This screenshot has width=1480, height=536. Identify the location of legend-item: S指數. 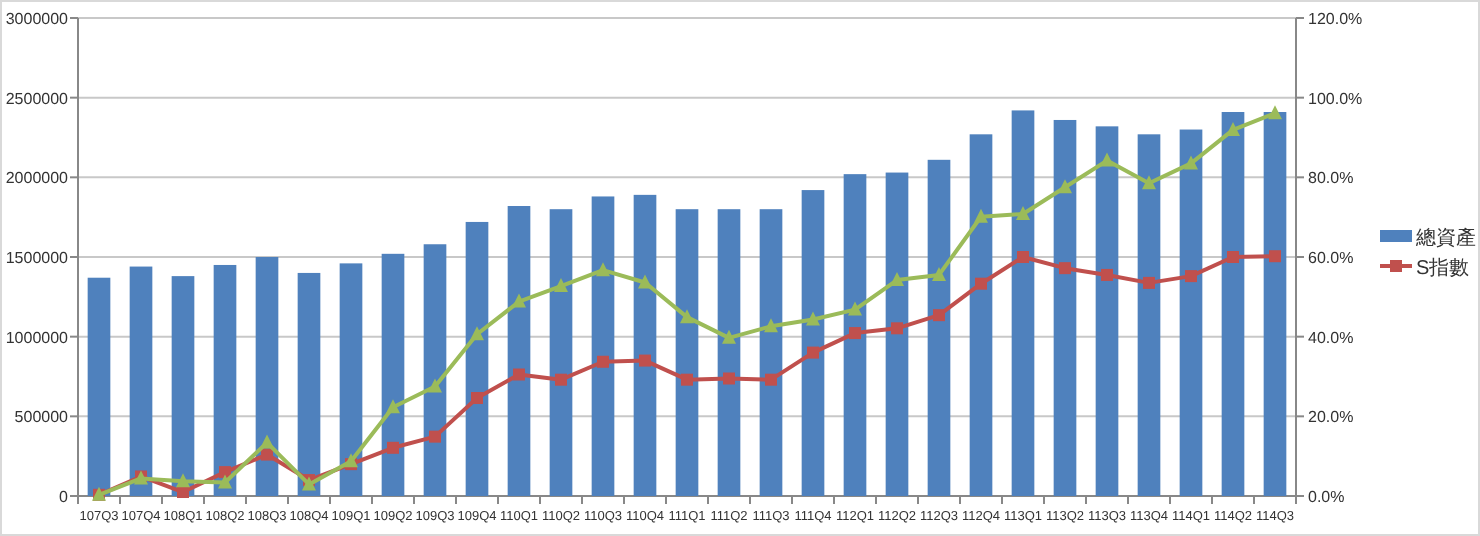
(1425, 269).